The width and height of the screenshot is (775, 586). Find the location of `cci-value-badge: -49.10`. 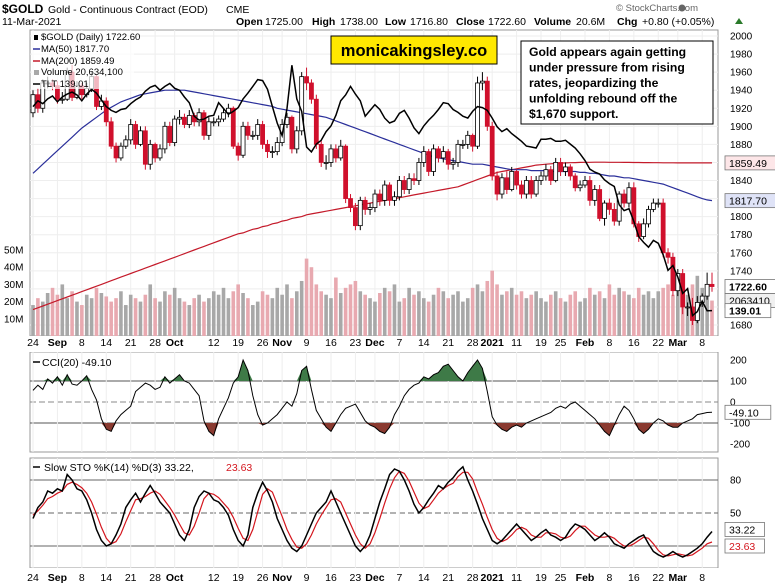

cci-value-badge: -49.10 is located at coordinates (744, 413).